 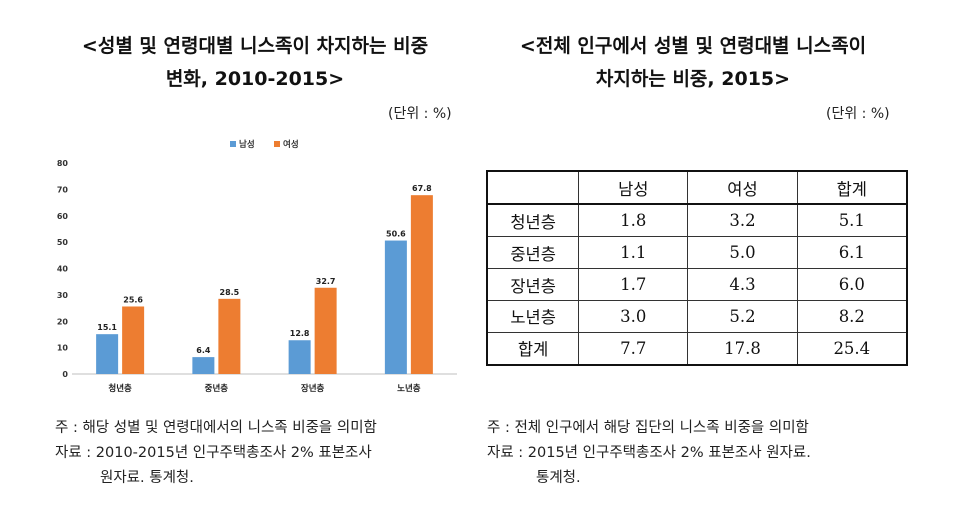 I want to click on right-source-cont: 통계청., so click(x=558, y=478).